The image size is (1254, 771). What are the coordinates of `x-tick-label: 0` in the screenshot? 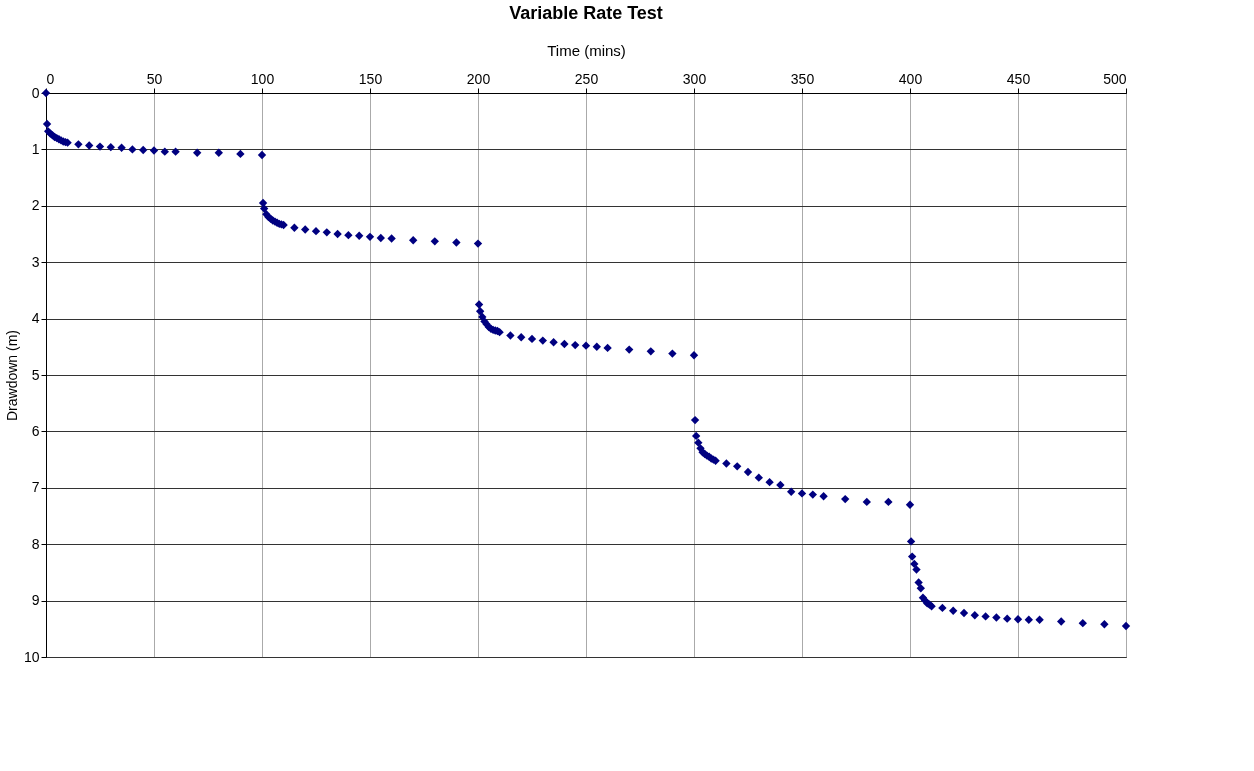 It's located at (50, 78).